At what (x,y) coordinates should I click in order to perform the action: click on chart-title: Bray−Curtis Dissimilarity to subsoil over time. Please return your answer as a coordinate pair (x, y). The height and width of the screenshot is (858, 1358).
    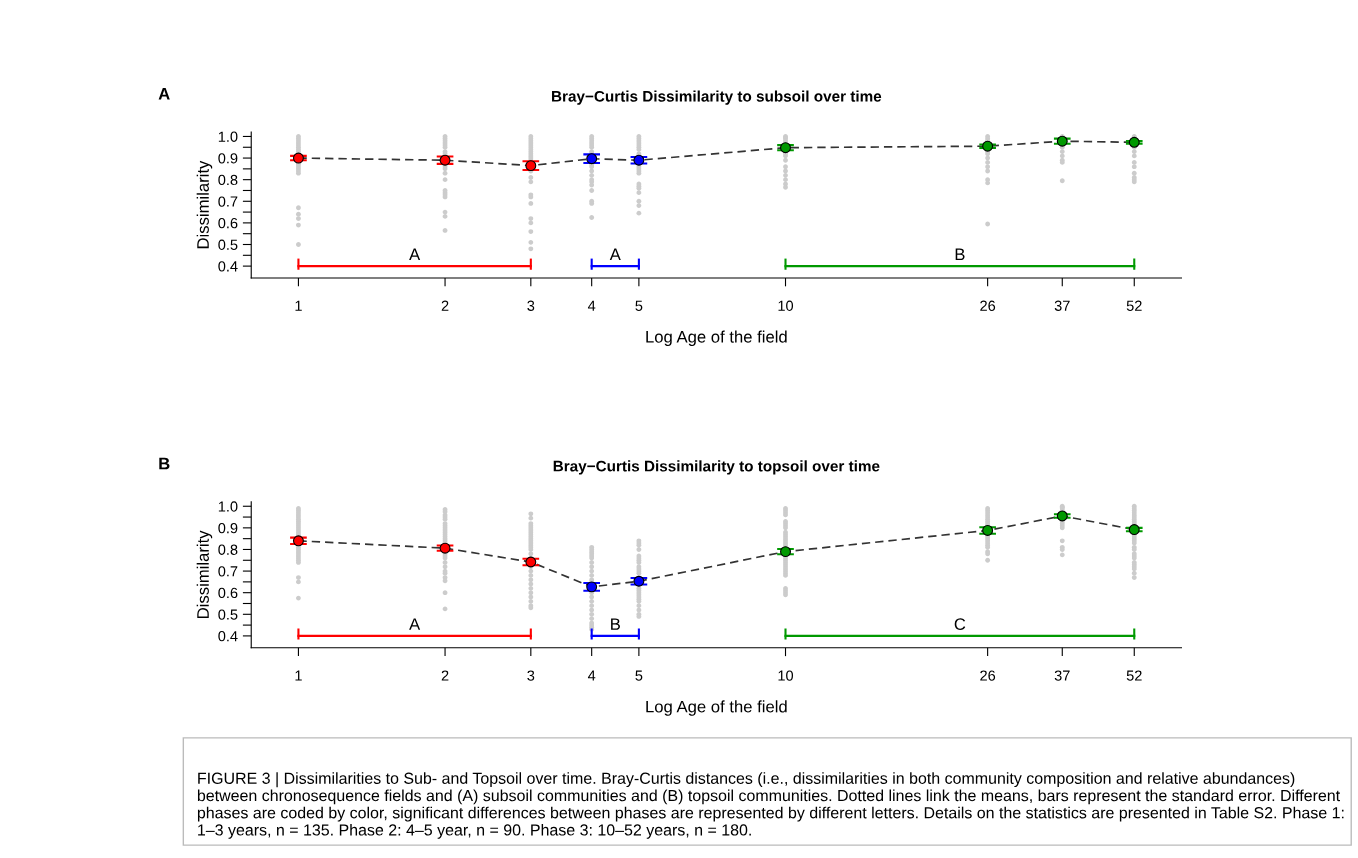
    Looking at the image, I should click on (717, 97).